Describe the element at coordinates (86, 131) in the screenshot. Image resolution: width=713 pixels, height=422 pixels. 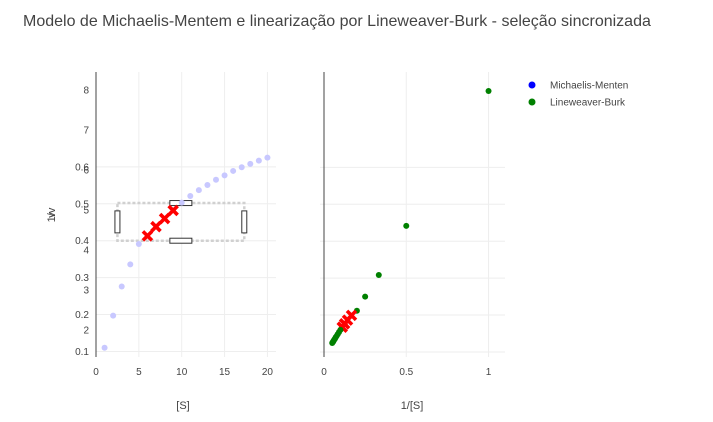
I see `overlay-y-tick-label: 7` at that location.